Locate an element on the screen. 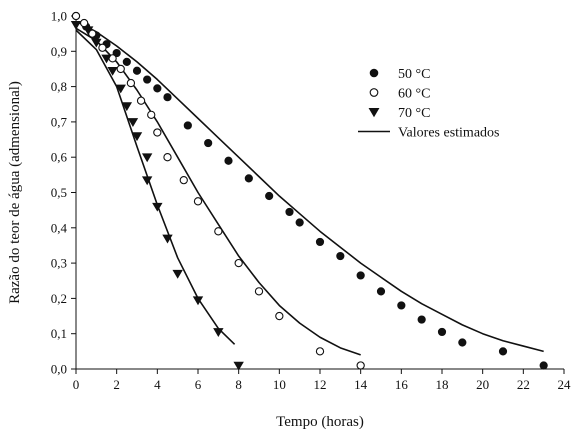 The width and height of the screenshot is (571, 439). legend-label: 50 °C is located at coordinates (414, 74).